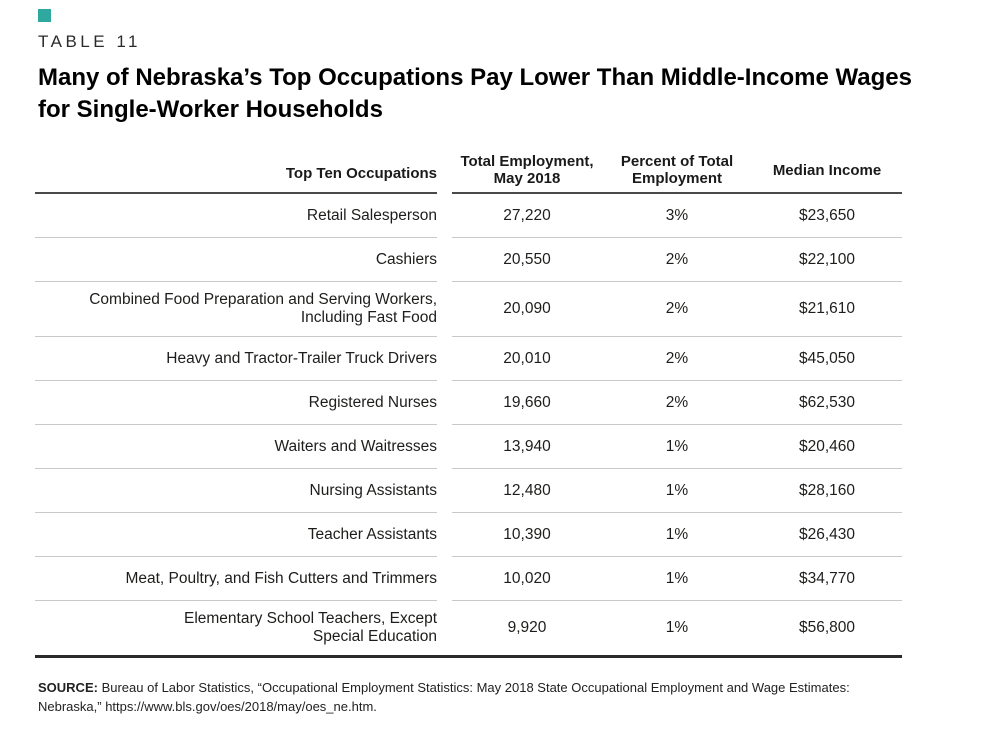  What do you see at coordinates (527, 402) in the screenshot?
I see `employment-cell: 19,660` at bounding box center [527, 402].